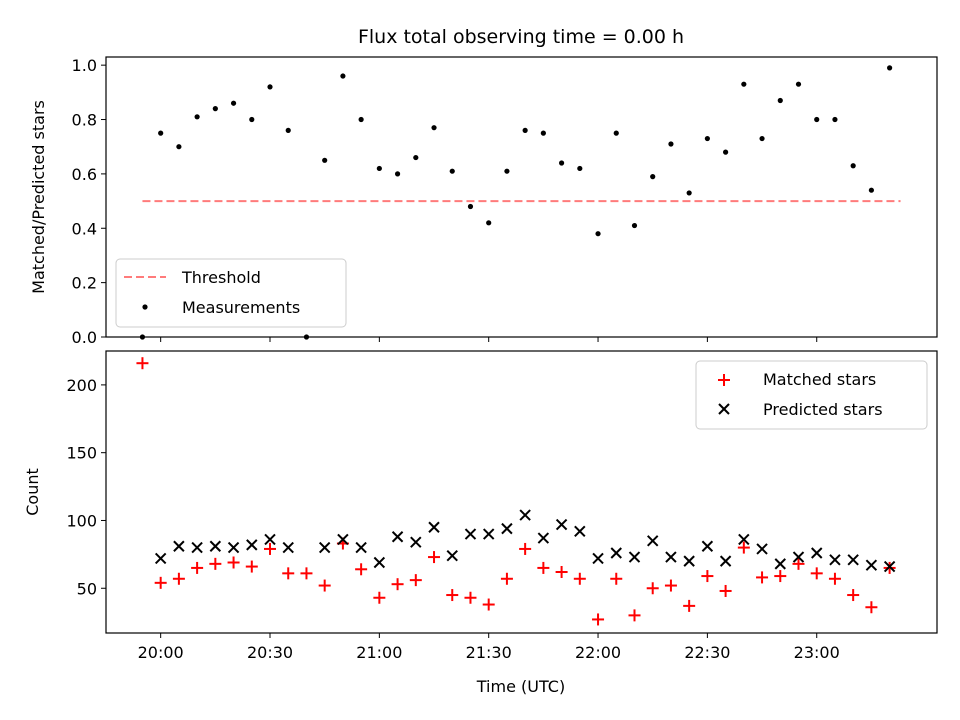  I want to click on top-y-tick-label: 0.2, so click(84, 283).